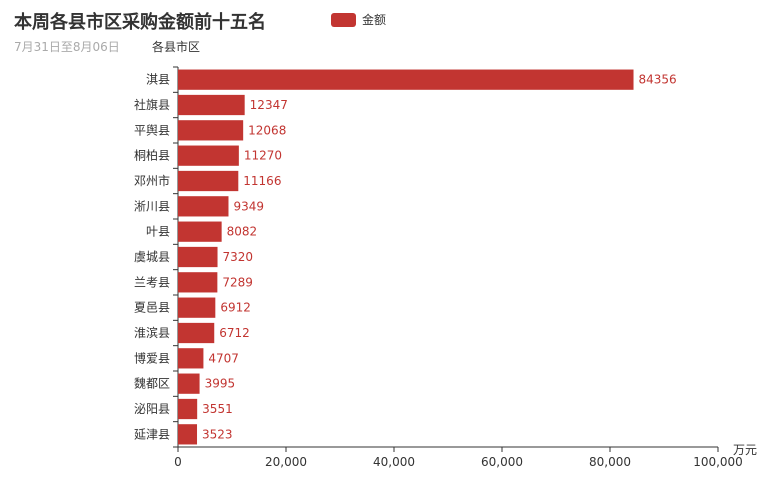 This screenshot has height=477, width=773. What do you see at coordinates (745, 450) in the screenshot?
I see `x-axis-title: 万元` at bounding box center [745, 450].